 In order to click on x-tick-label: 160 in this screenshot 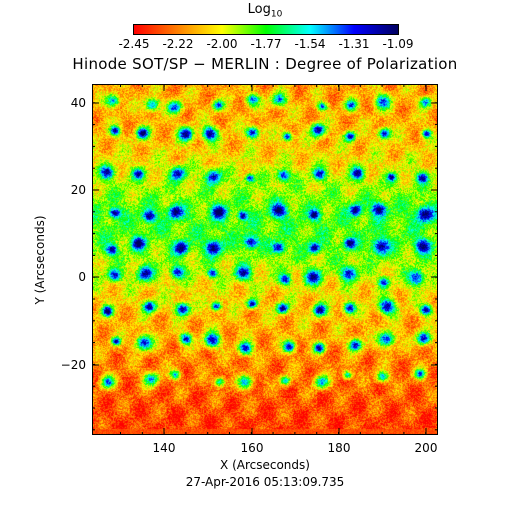, I will do `click(252, 448)`.